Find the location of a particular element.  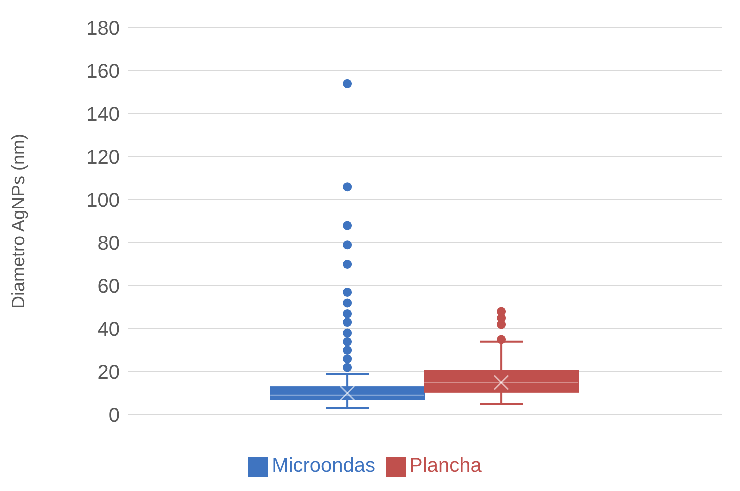

legend-label: Microondas is located at coordinates (324, 466).